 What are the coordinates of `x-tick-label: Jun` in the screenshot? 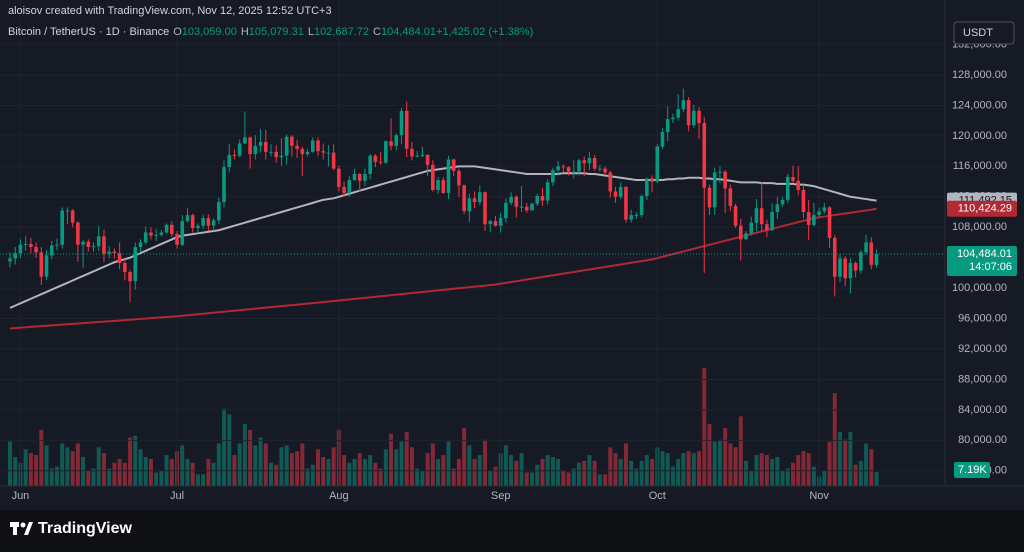 It's located at (21, 496).